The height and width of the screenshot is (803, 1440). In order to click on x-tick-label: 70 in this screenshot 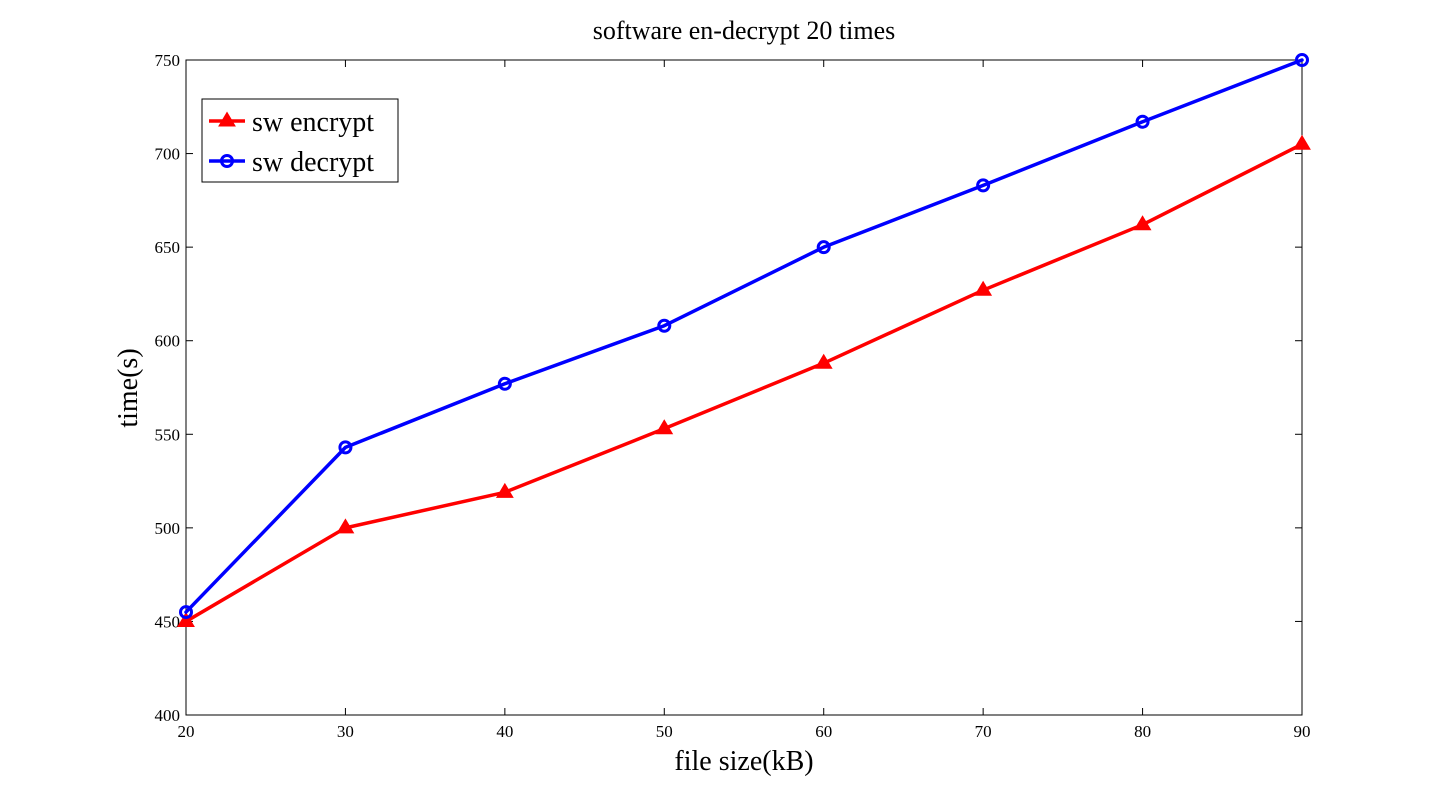, I will do `click(983, 731)`.